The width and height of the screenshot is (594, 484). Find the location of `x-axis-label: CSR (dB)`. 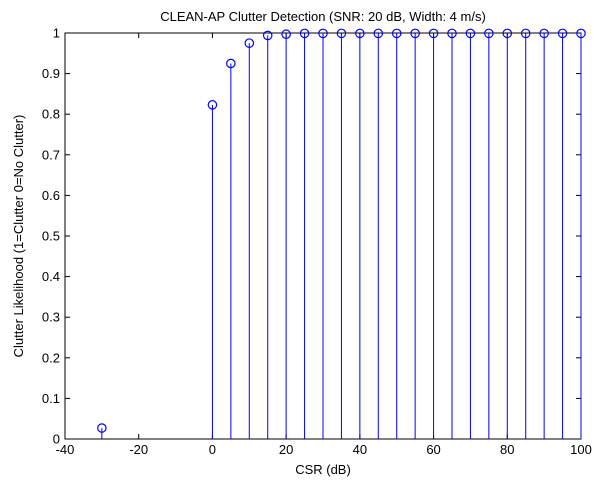

x-axis-label: CSR (dB) is located at coordinates (323, 469).